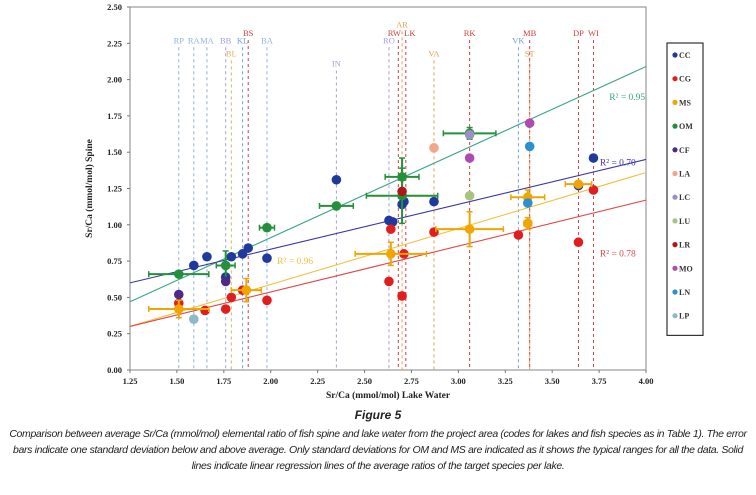 This screenshot has width=756, height=495. Describe the element at coordinates (194, 40) in the screenshot. I see `lake-label-ra: RA` at that location.